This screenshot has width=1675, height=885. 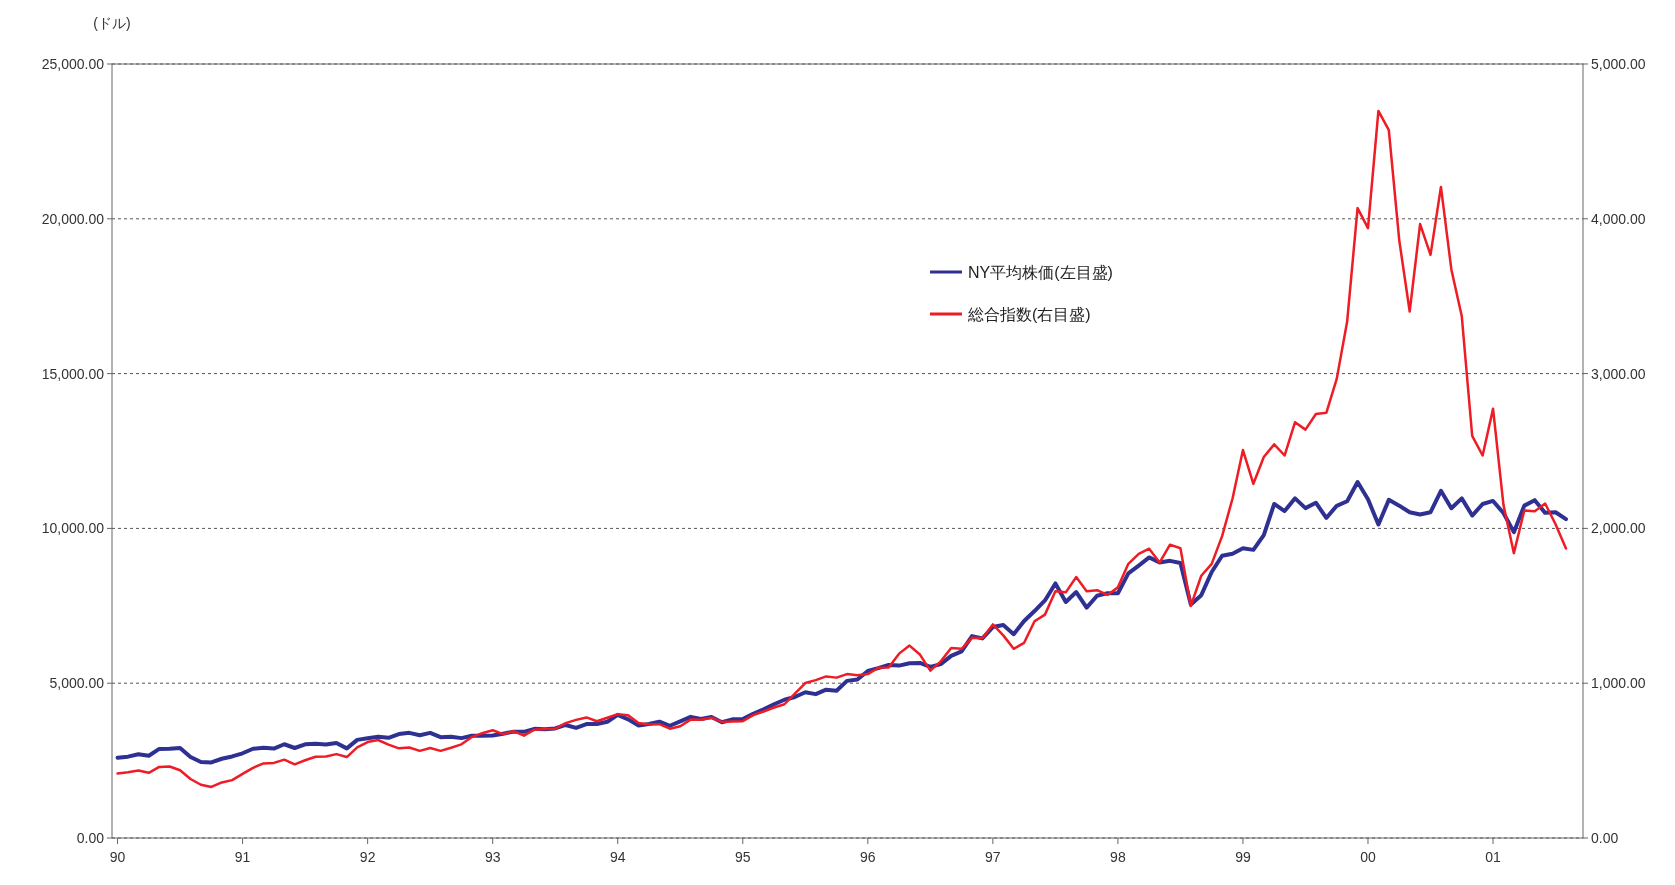 I want to click on x-tick-label: 01, so click(x=1493, y=857).